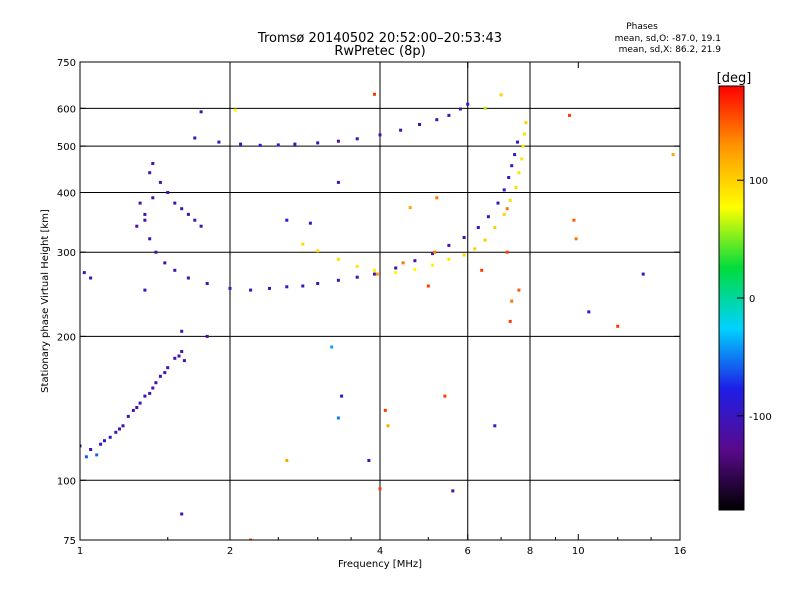  Describe the element at coordinates (754, 299) in the screenshot. I see `colorbar-ticks: 100 0 -100` at that location.